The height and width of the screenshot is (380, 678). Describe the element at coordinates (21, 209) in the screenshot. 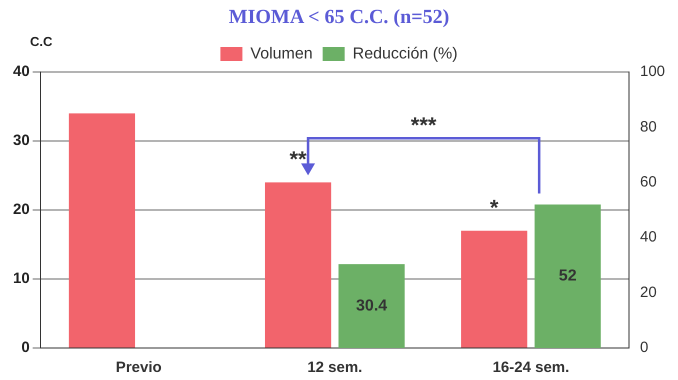

I see `y-tick-label: 20` at that location.